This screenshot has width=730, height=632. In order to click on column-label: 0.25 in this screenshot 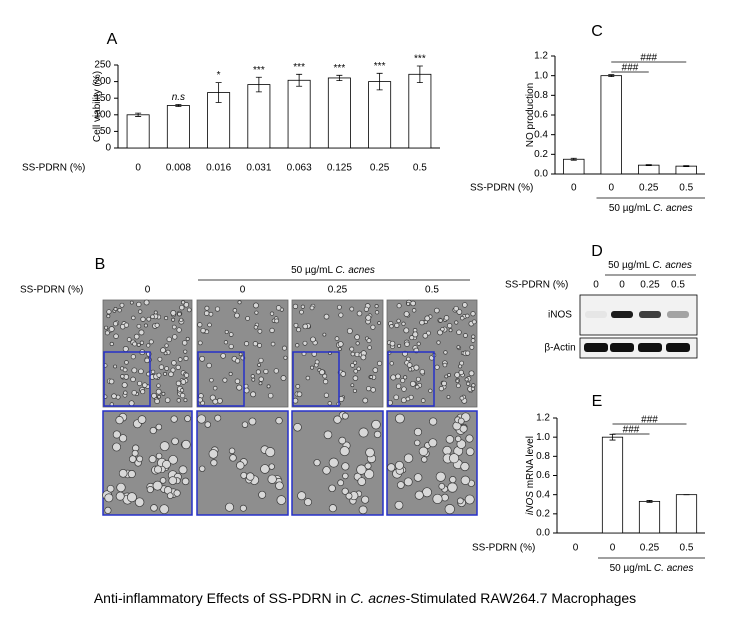, I will do `click(650, 285)`.